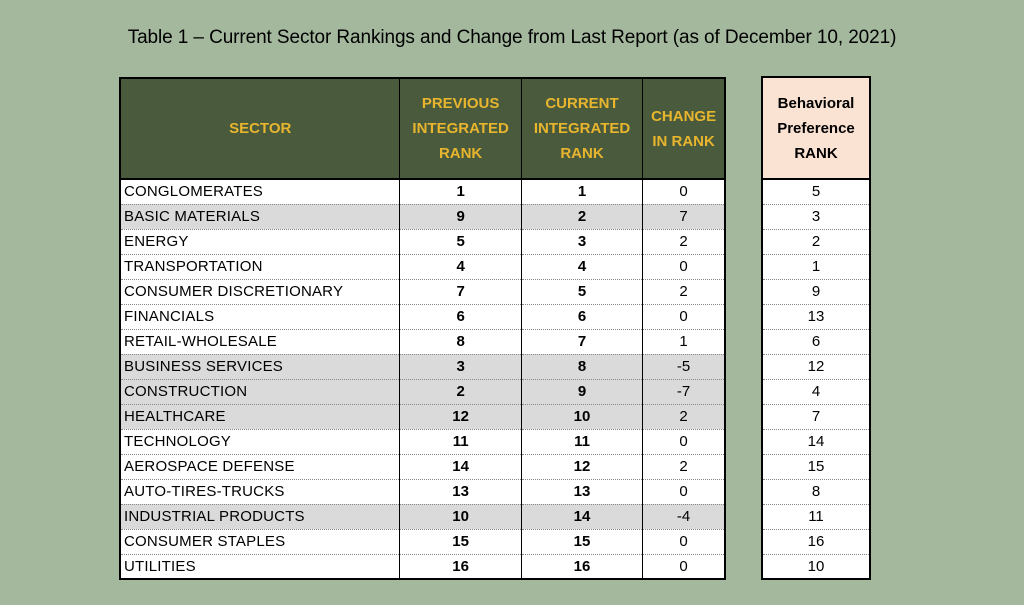  What do you see at coordinates (581, 516) in the screenshot?
I see `current-rank-cell: 14` at bounding box center [581, 516].